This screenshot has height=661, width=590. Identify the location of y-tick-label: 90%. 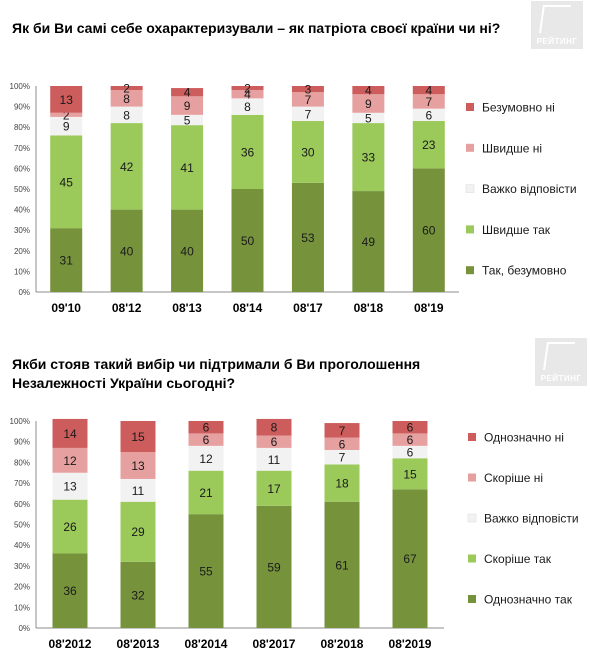
(22, 442).